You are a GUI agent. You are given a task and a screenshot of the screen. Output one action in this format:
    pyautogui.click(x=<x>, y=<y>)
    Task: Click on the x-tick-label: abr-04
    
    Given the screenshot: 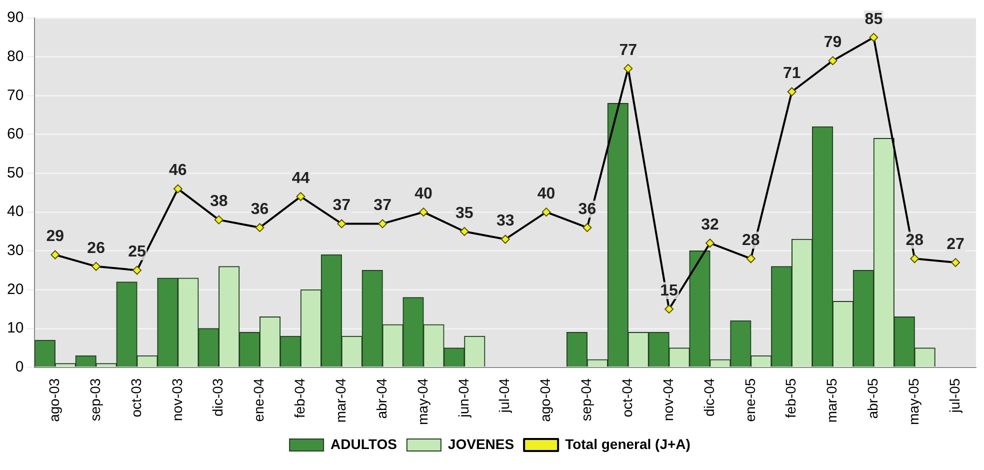 What is the action you would take?
    pyautogui.click(x=381, y=398)
    